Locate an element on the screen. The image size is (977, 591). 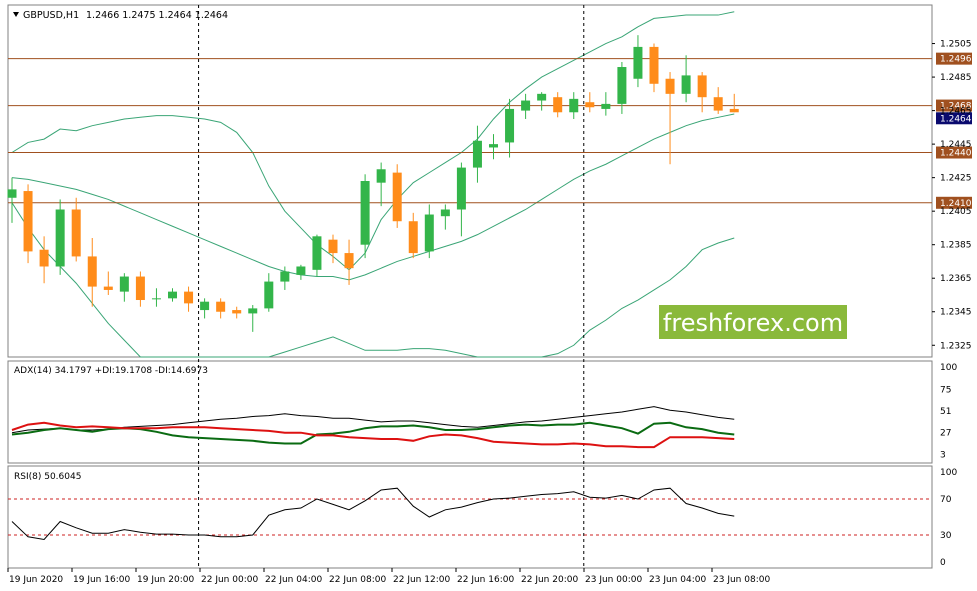
time-label: 22 Jun 00:00 is located at coordinates (229, 580).